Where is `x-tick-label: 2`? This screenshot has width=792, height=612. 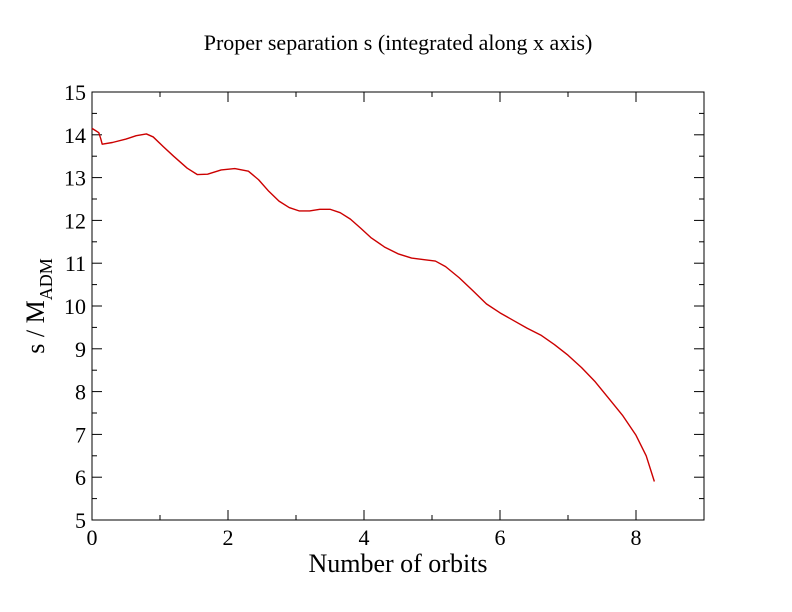
x-tick-label: 2 is located at coordinates (228, 537).